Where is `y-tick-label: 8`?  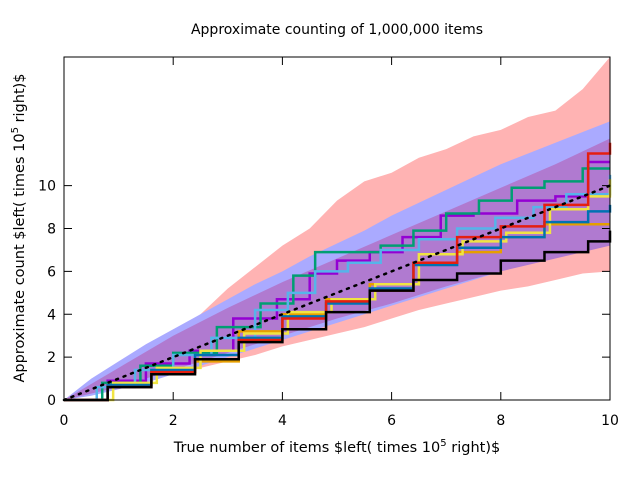 y-tick-label: 8 is located at coordinates (51, 230).